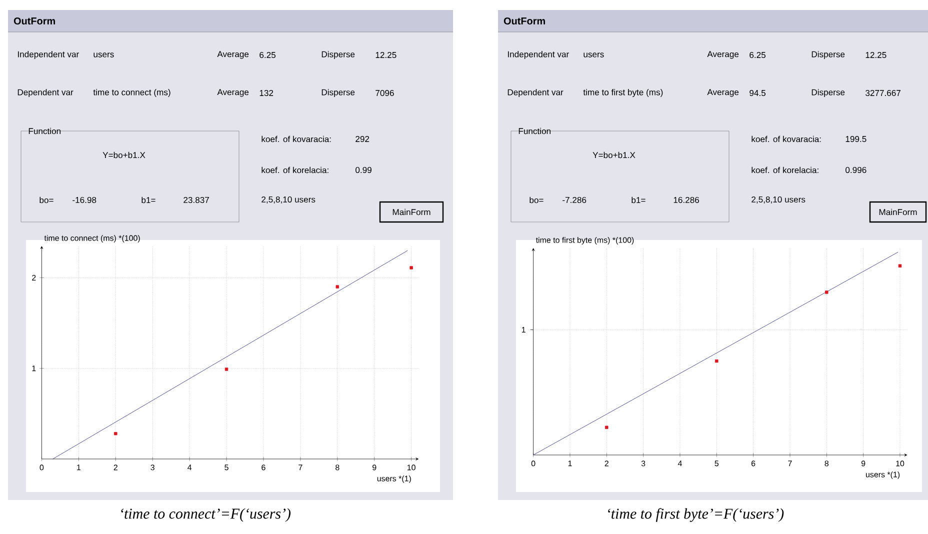 Image resolution: width=928 pixels, height=534 pixels. Describe the element at coordinates (574, 200) in the screenshot. I see `text: -7.286` at that location.